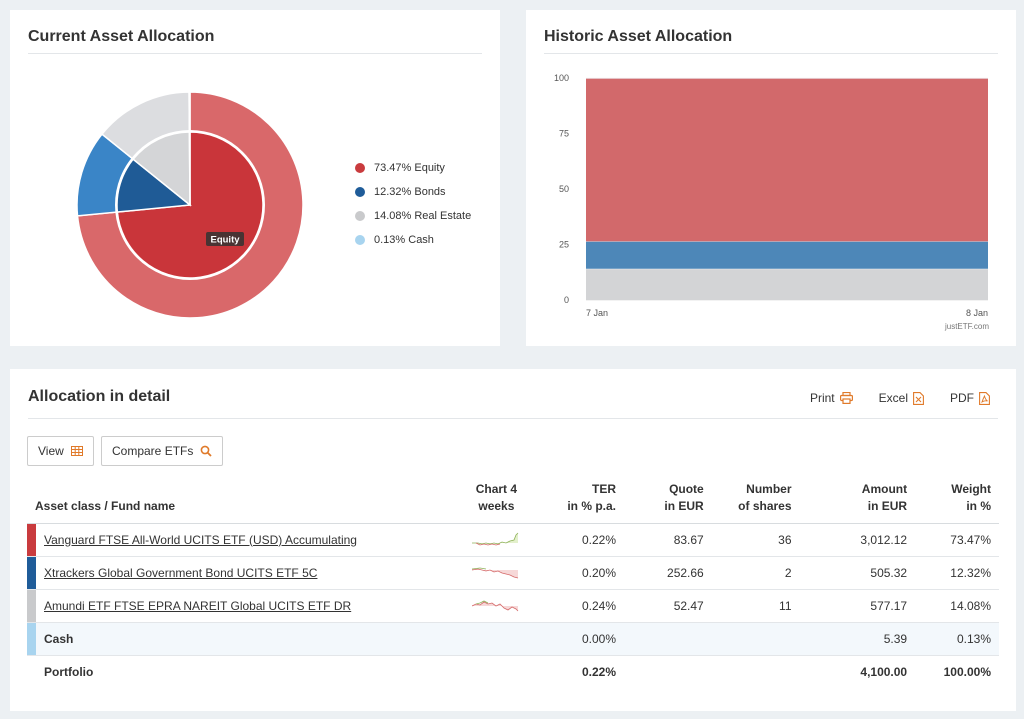 The height and width of the screenshot is (719, 1024). Describe the element at coordinates (668, 606) in the screenshot. I see `quote-cell: 52.47` at that location.